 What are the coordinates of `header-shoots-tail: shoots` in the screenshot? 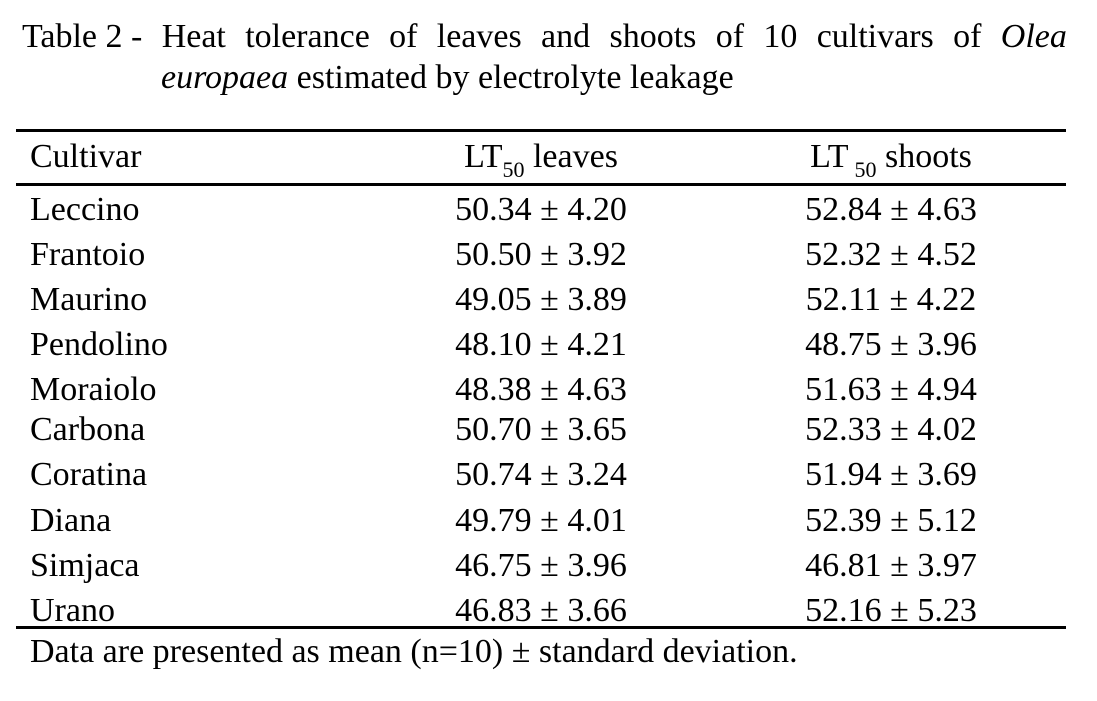 It's located at (924, 156).